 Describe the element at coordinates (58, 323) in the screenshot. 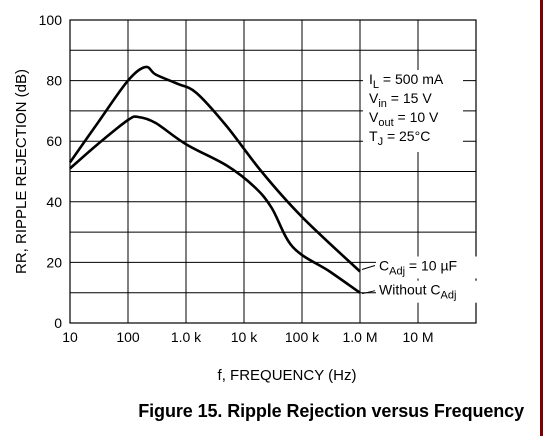

I see `y-tick-label: 0` at that location.